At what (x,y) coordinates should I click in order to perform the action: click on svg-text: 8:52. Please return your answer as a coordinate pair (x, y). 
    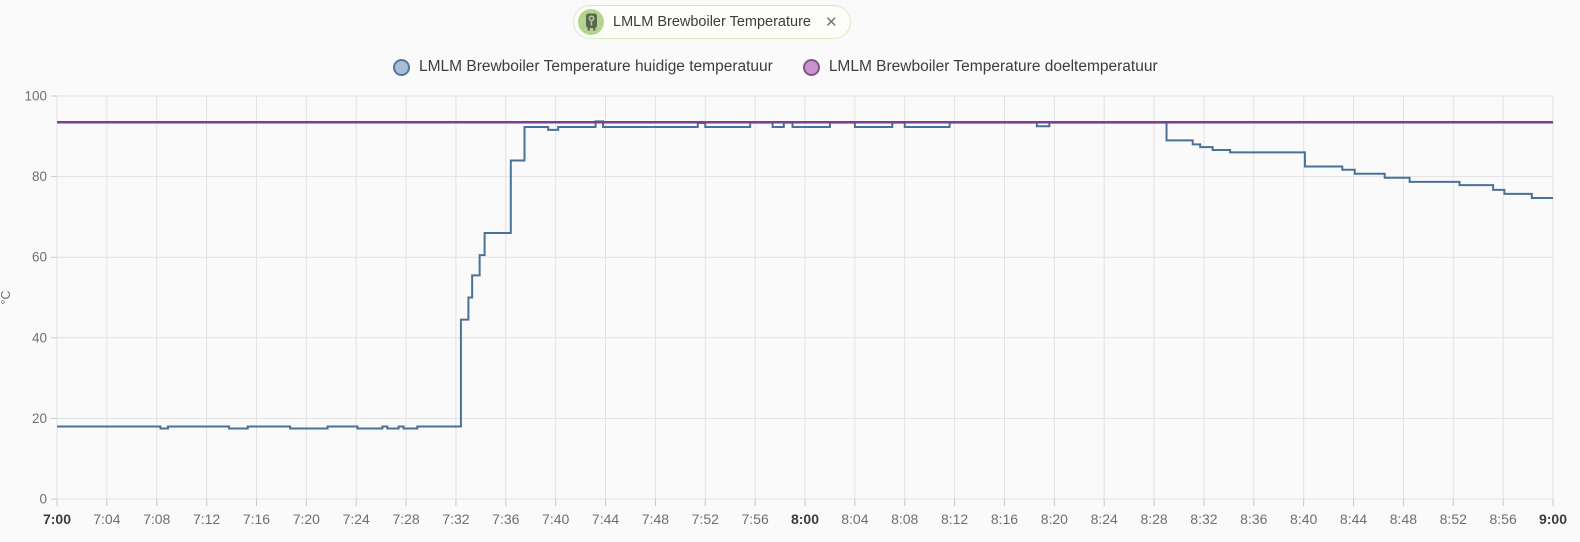
    Looking at the image, I should click on (1453, 519).